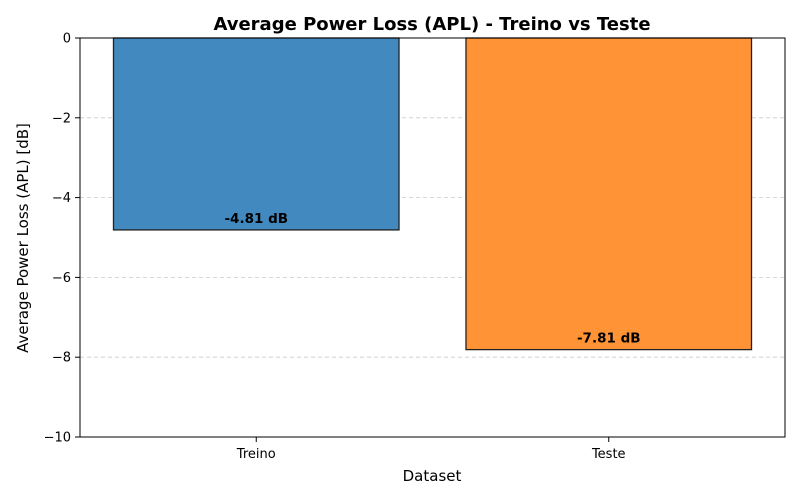  Describe the element at coordinates (61, 198) in the screenshot. I see `y-tick-label: −4` at that location.